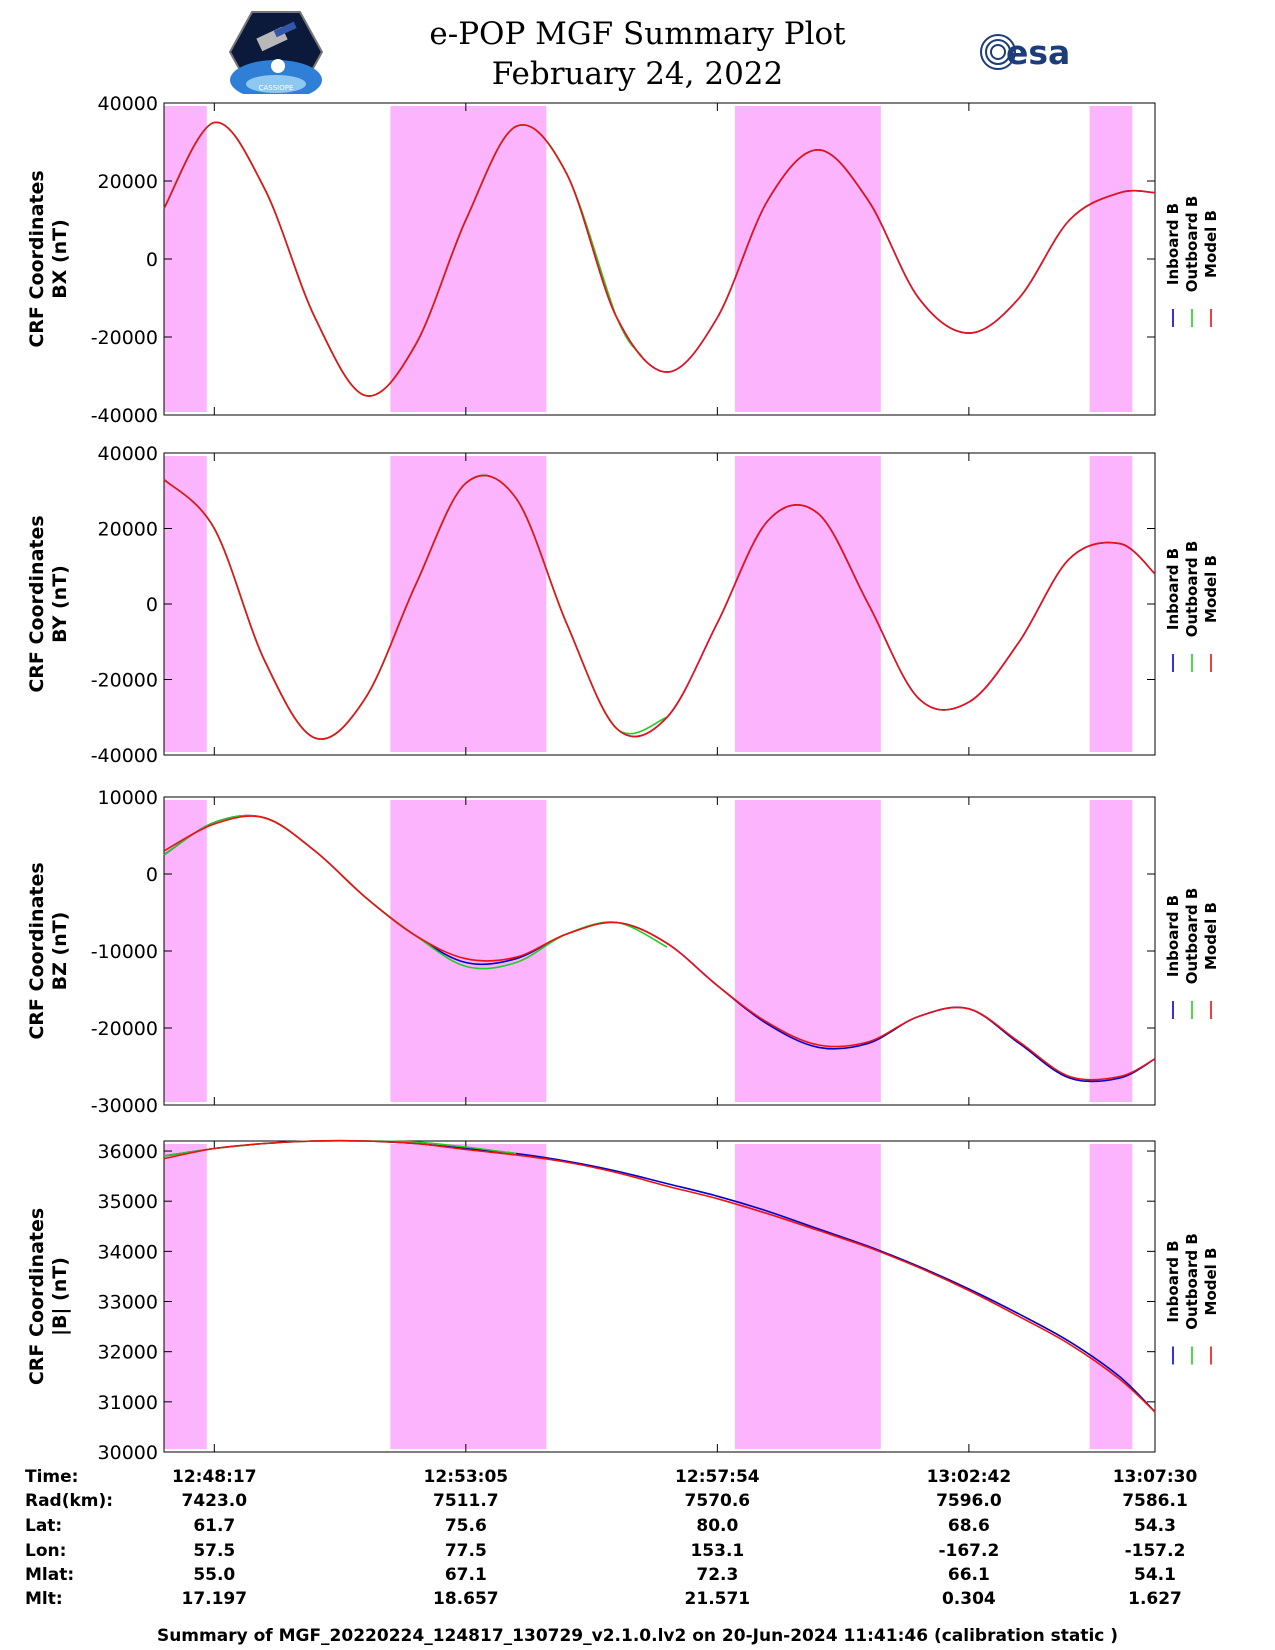 The height and width of the screenshot is (1650, 1275). Describe the element at coordinates (969, 1501) in the screenshot. I see `annotation-cell-3-1: 7596.0` at that location.